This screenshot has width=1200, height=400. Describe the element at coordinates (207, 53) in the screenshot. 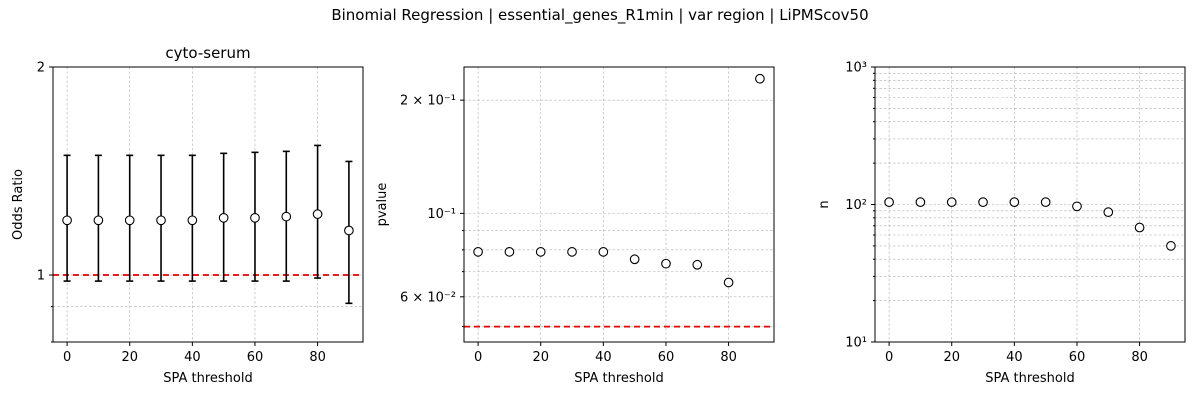

I see `panel-title: cyto-serum` at that location.